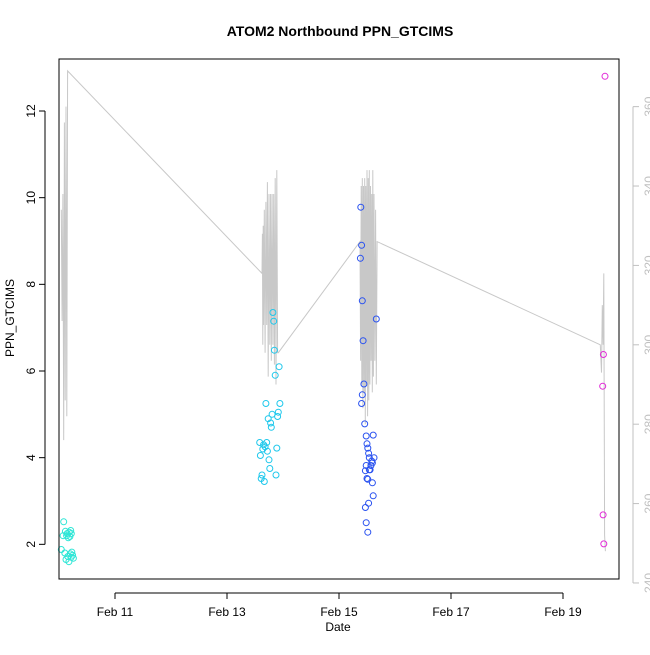 The image size is (650, 655). What do you see at coordinates (451, 612) in the screenshot?
I see `x-tick-label: Feb 17` at bounding box center [451, 612].